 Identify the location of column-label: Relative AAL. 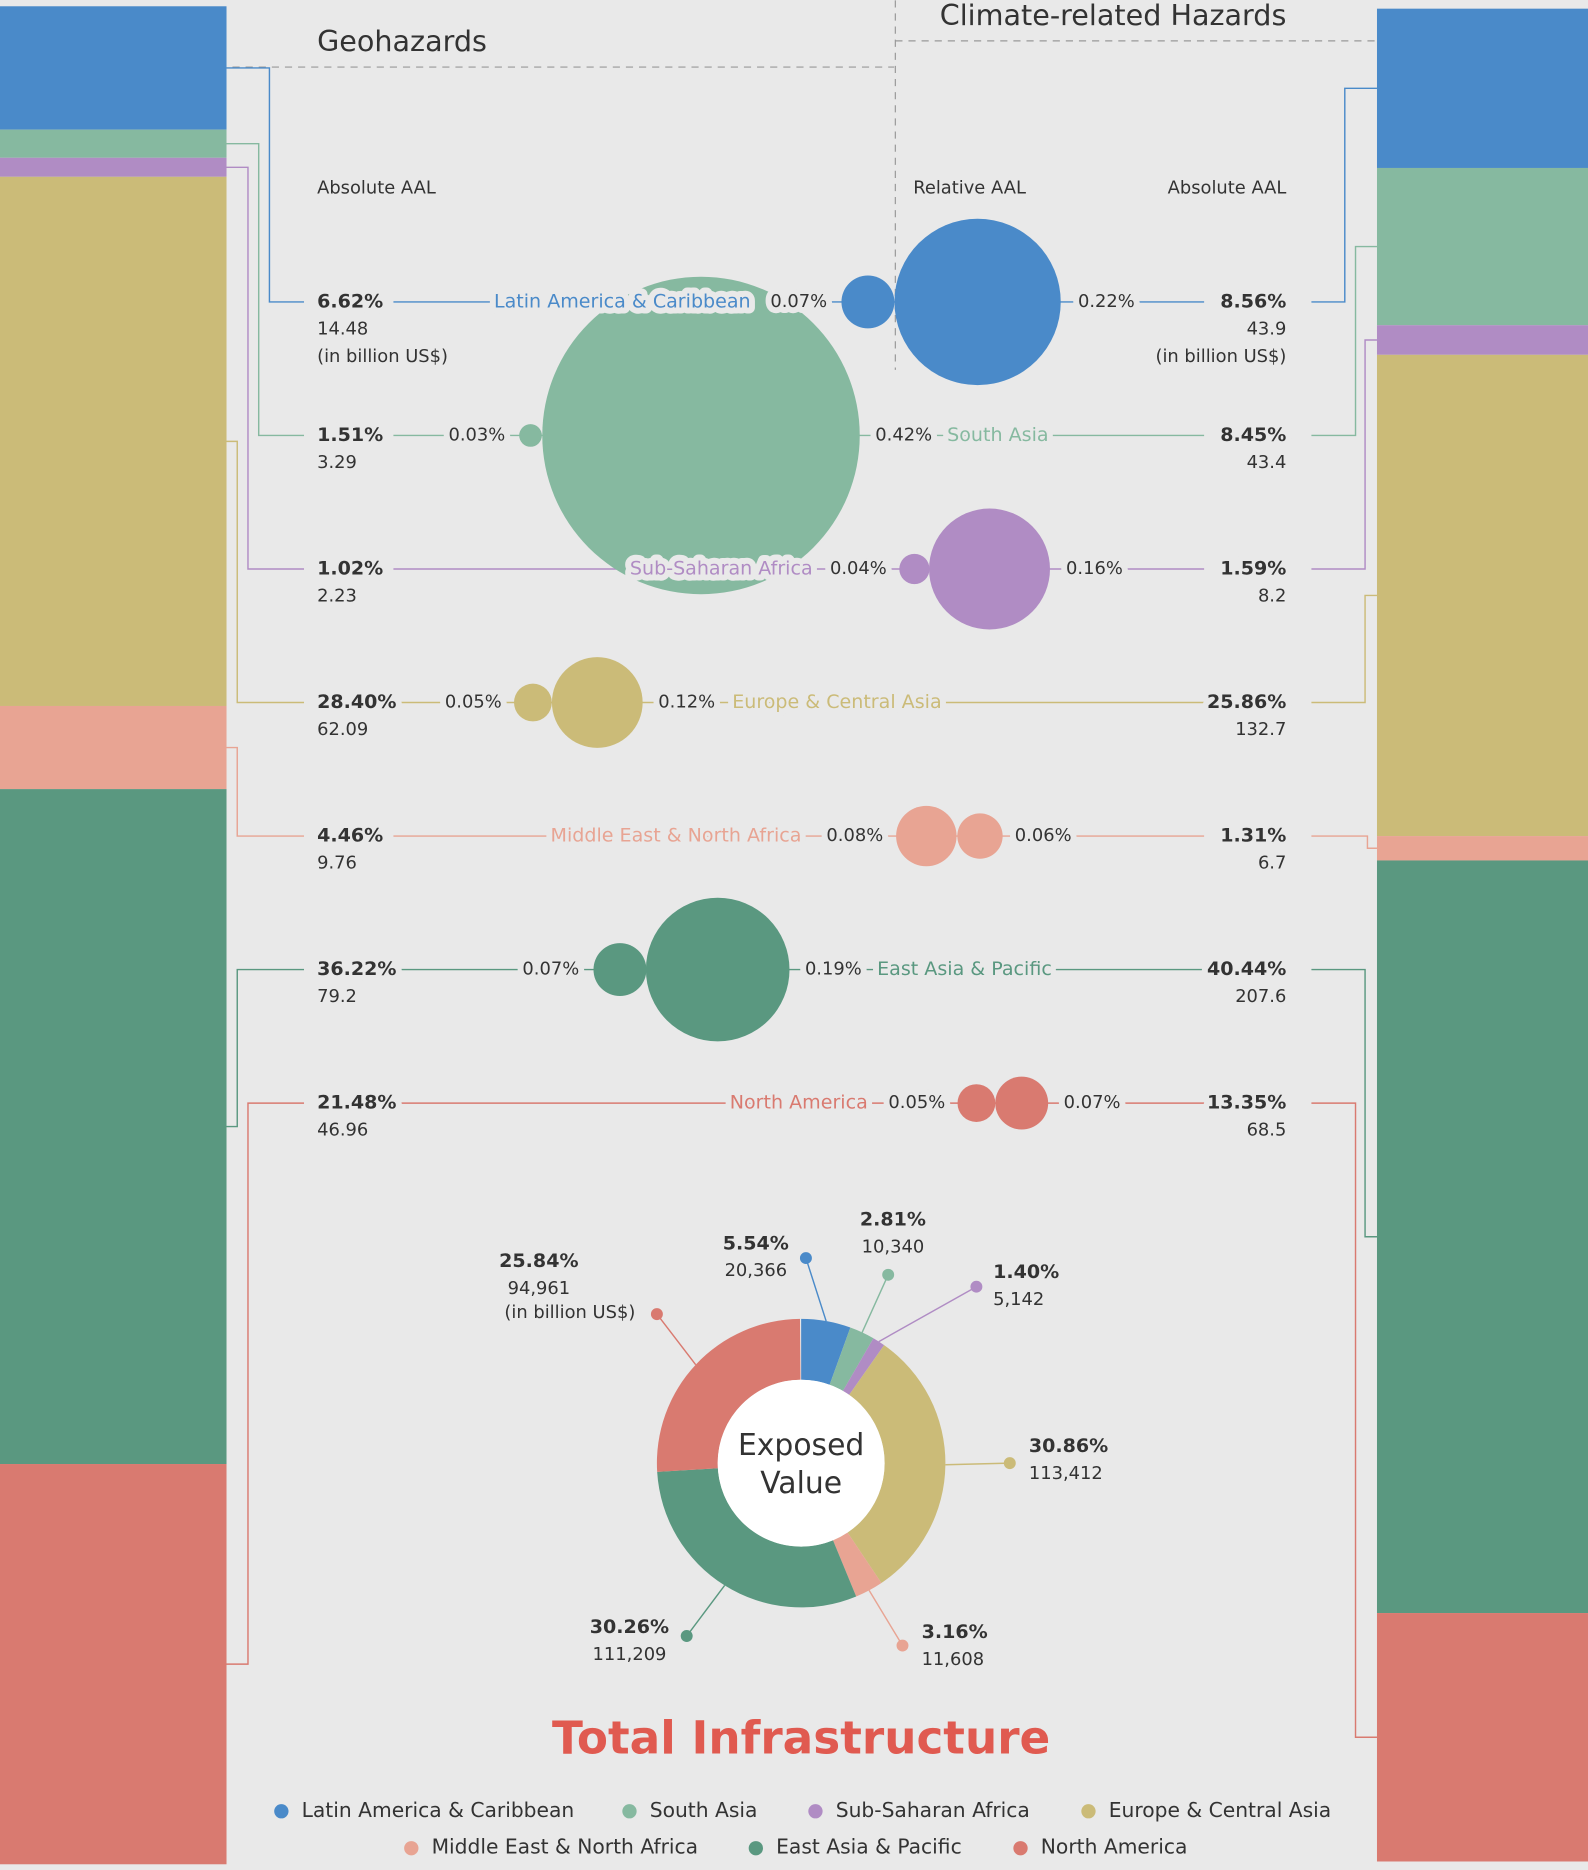
(969, 188).